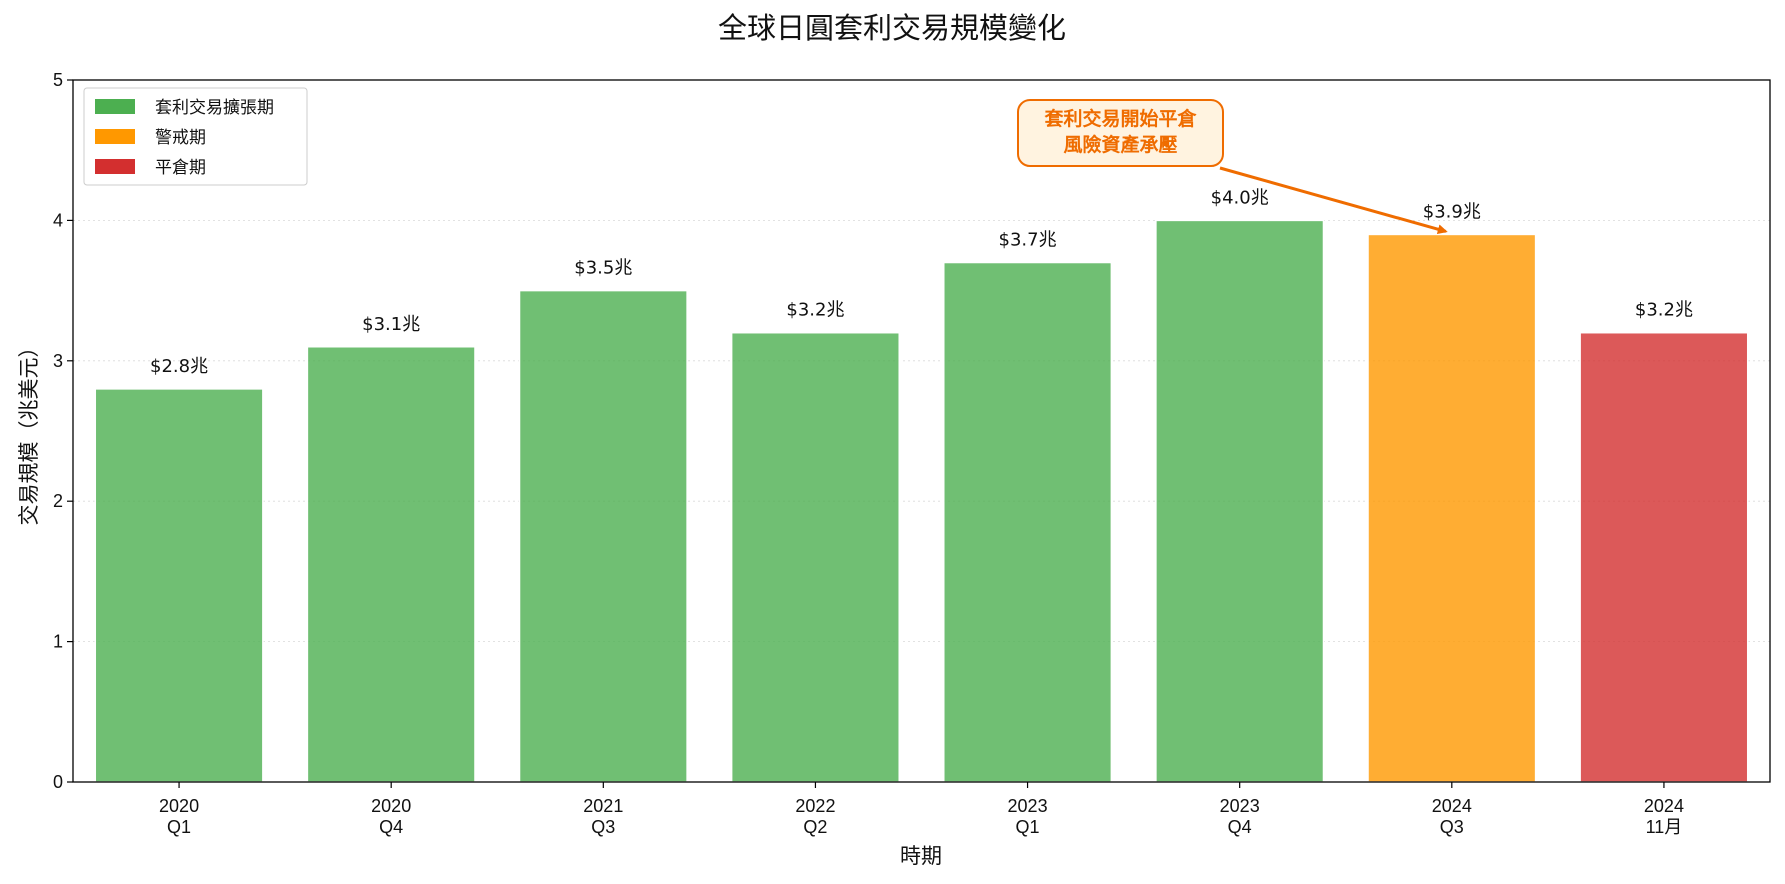 The width and height of the screenshot is (1785, 884). I want to click on y-axis-title: 交易規模（兆美元）, so click(29, 431).